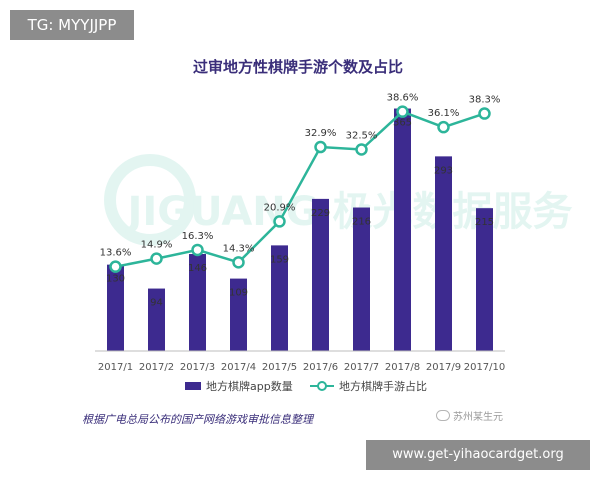 The width and height of the screenshot is (600, 480). Describe the element at coordinates (361, 149) in the screenshot. I see `line-point-2017/7` at that location.